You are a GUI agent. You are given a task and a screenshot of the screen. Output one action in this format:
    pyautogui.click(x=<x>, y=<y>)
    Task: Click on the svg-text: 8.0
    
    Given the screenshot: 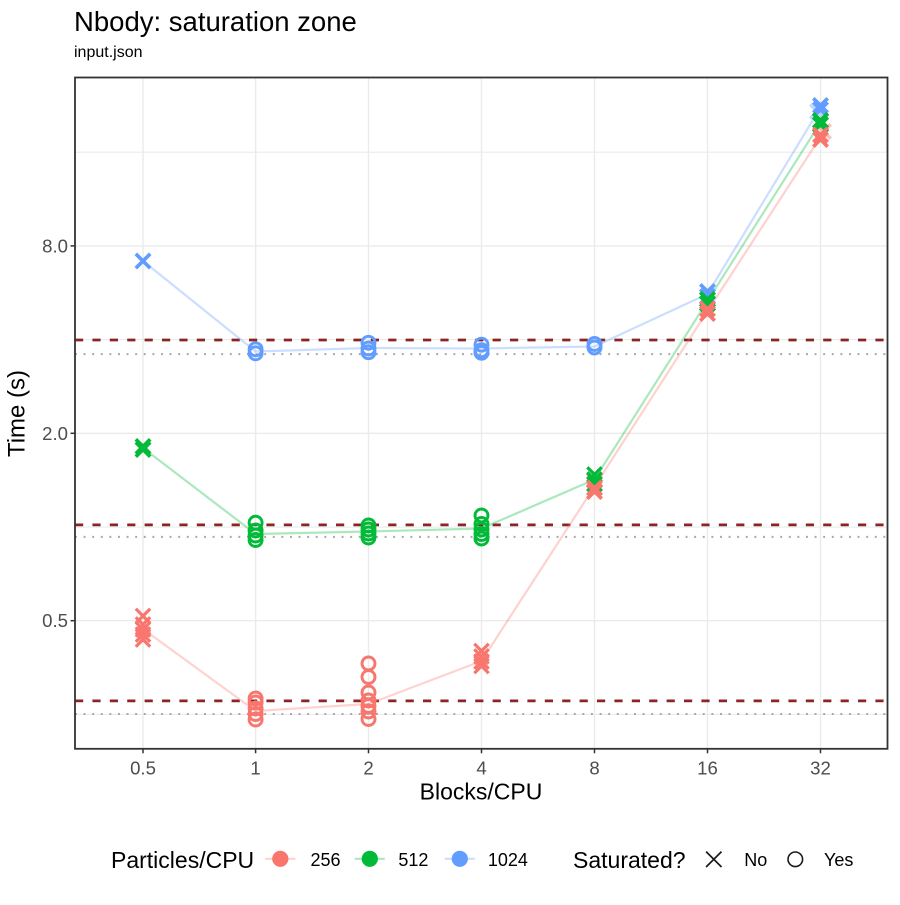 What is the action you would take?
    pyautogui.click(x=55, y=245)
    